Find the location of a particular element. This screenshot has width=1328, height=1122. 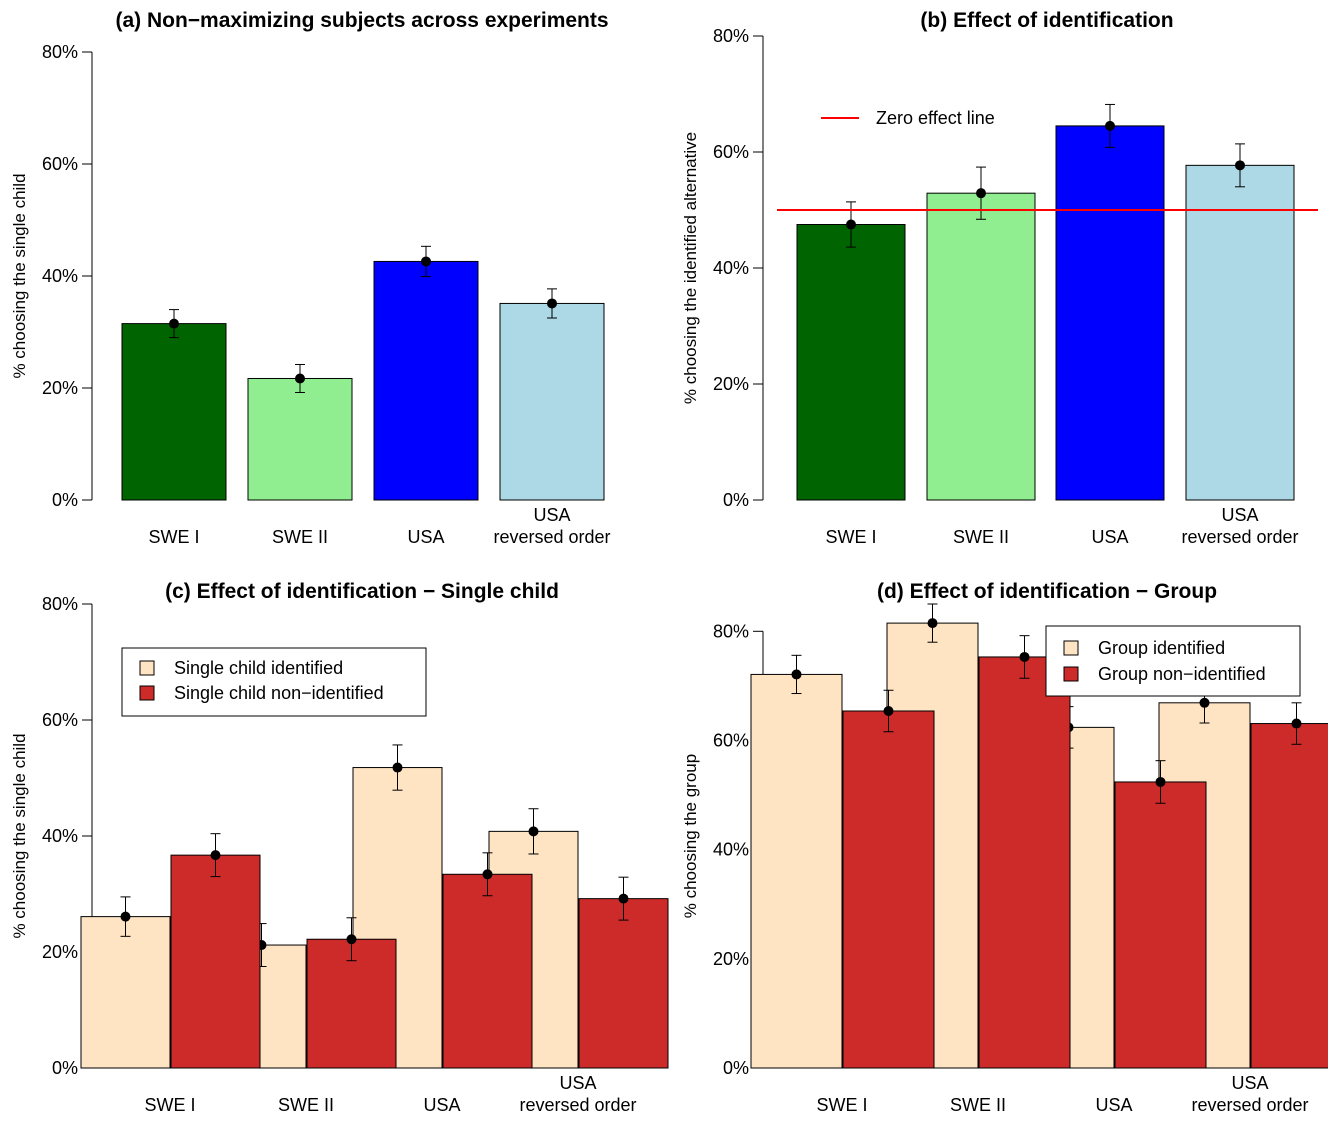

panel-b-x-tick-label: SWE I is located at coordinates (850, 537).